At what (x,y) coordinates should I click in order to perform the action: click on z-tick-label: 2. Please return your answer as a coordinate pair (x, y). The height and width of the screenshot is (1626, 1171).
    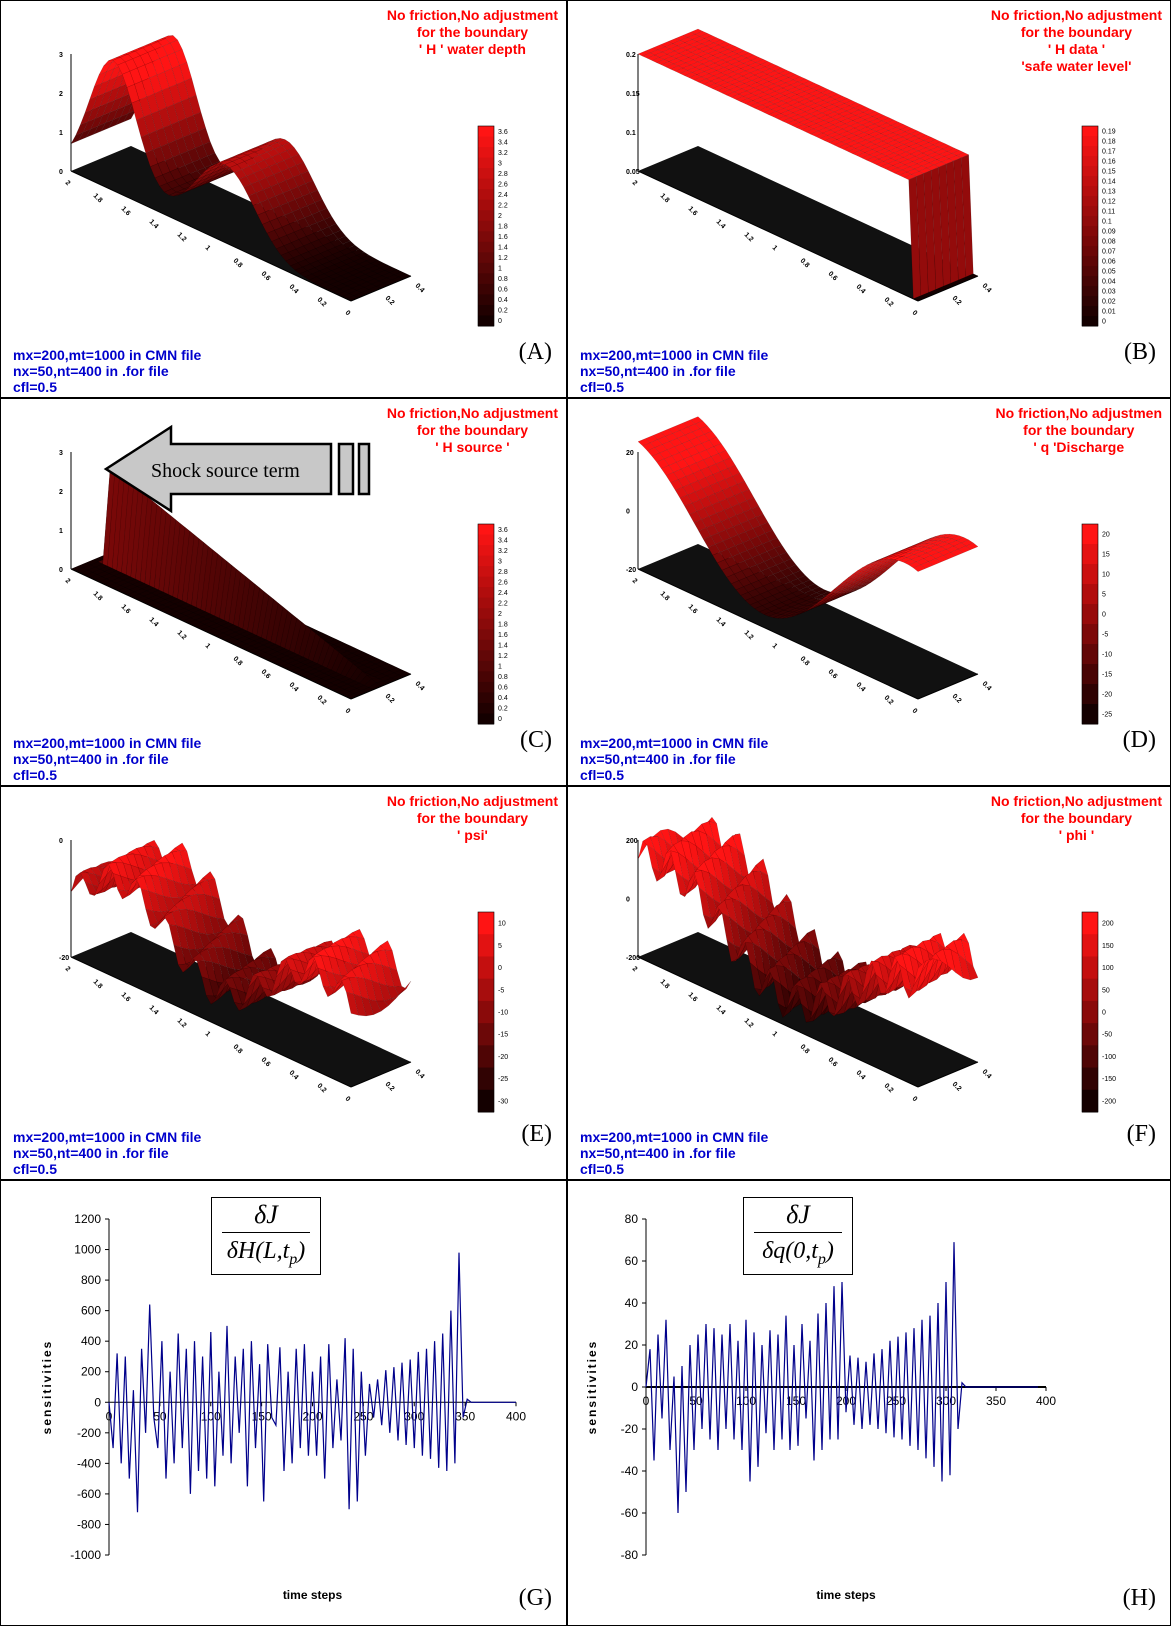
    Looking at the image, I should click on (61, 94).